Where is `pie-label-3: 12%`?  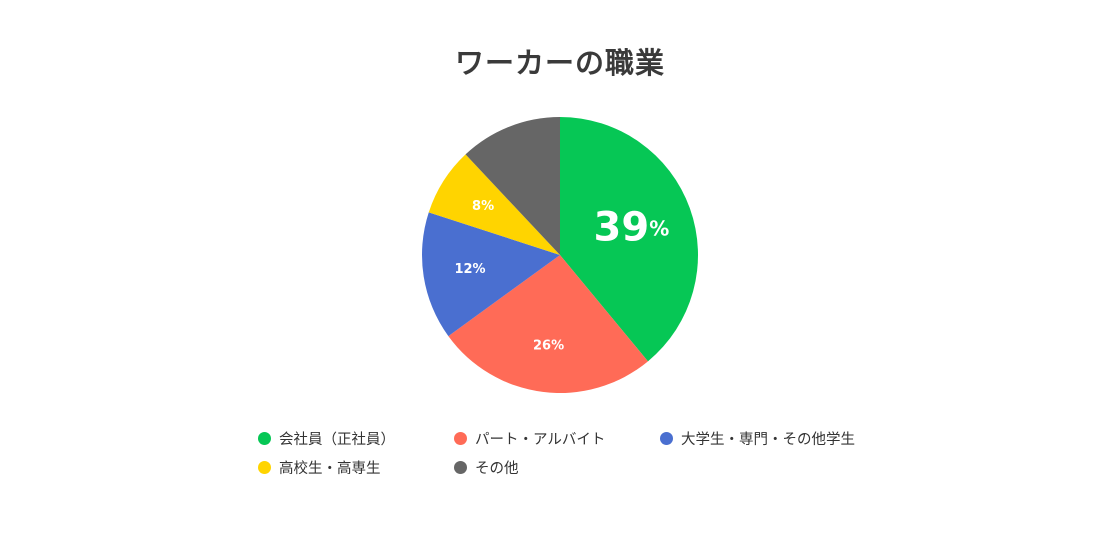
pie-label-3: 12% is located at coordinates (469, 269).